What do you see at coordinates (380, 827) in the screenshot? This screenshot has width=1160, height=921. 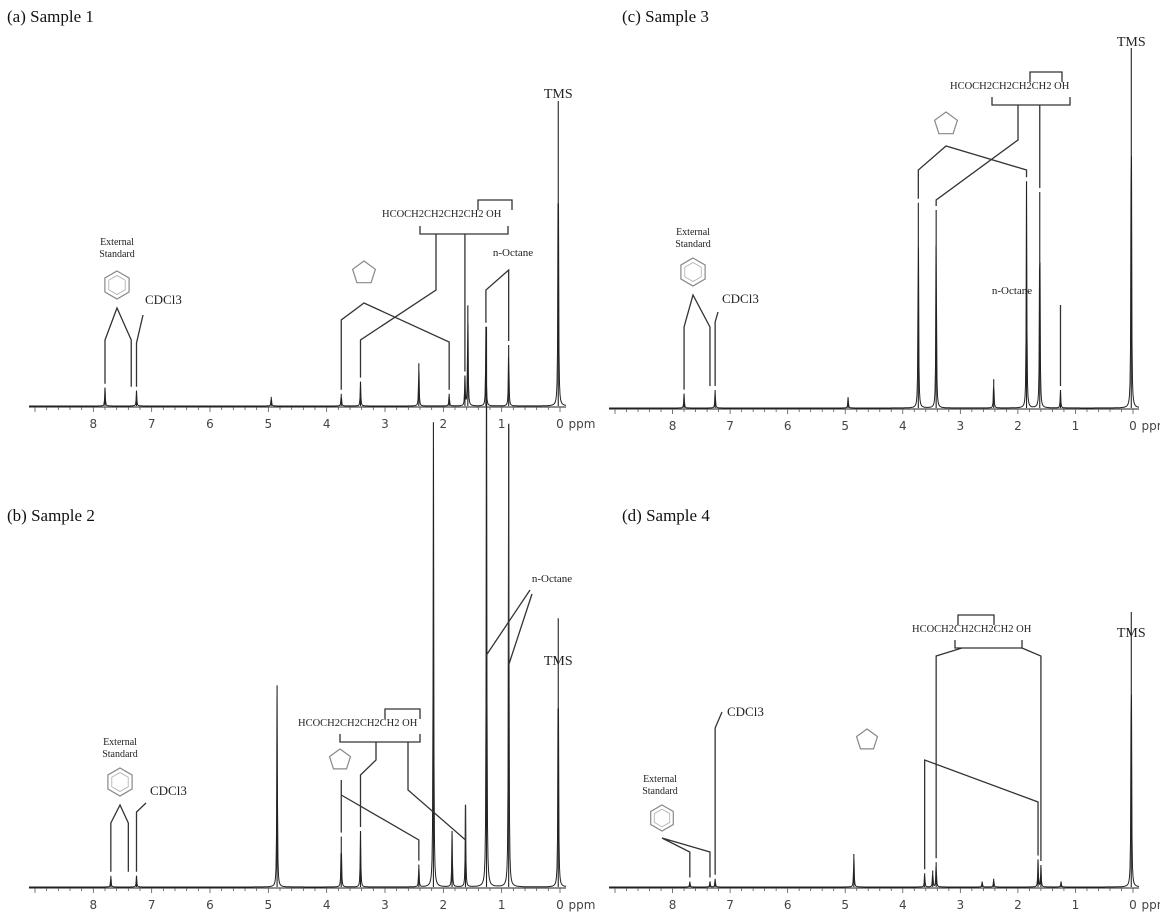 I see `thf-leader-b` at bounding box center [380, 827].